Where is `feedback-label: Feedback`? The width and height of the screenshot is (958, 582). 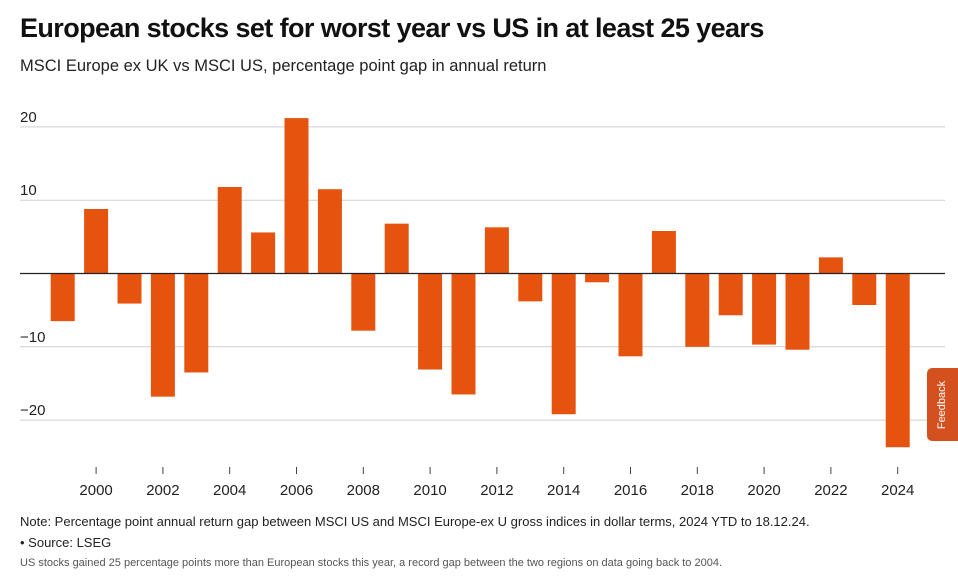 feedback-label: Feedback is located at coordinates (942, 404).